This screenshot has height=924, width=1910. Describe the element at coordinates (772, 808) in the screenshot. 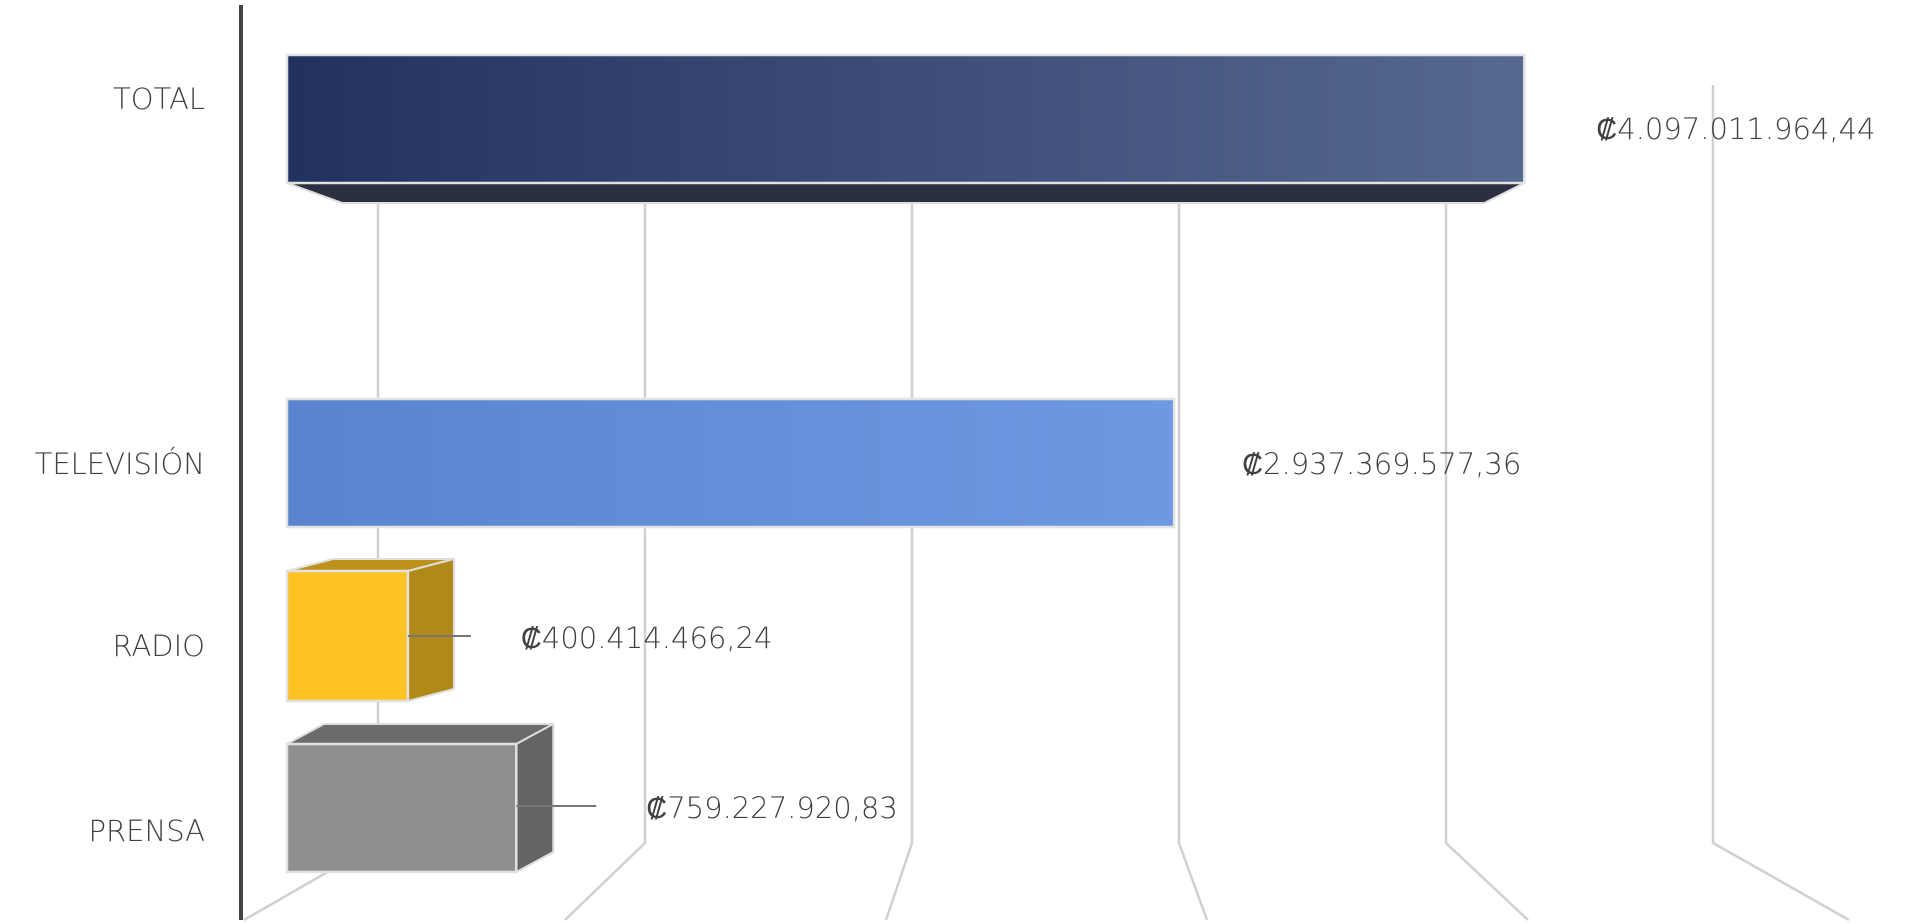

I see `value-label: ₡759.227.920,83` at that location.